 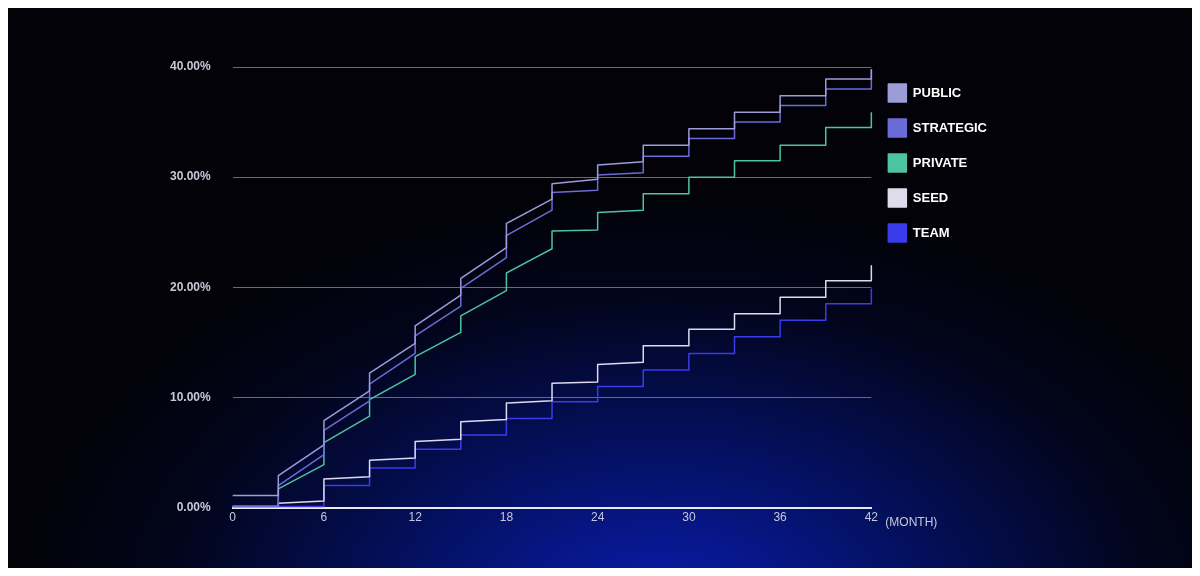 I want to click on x-tick-label: 30, so click(x=689, y=517).